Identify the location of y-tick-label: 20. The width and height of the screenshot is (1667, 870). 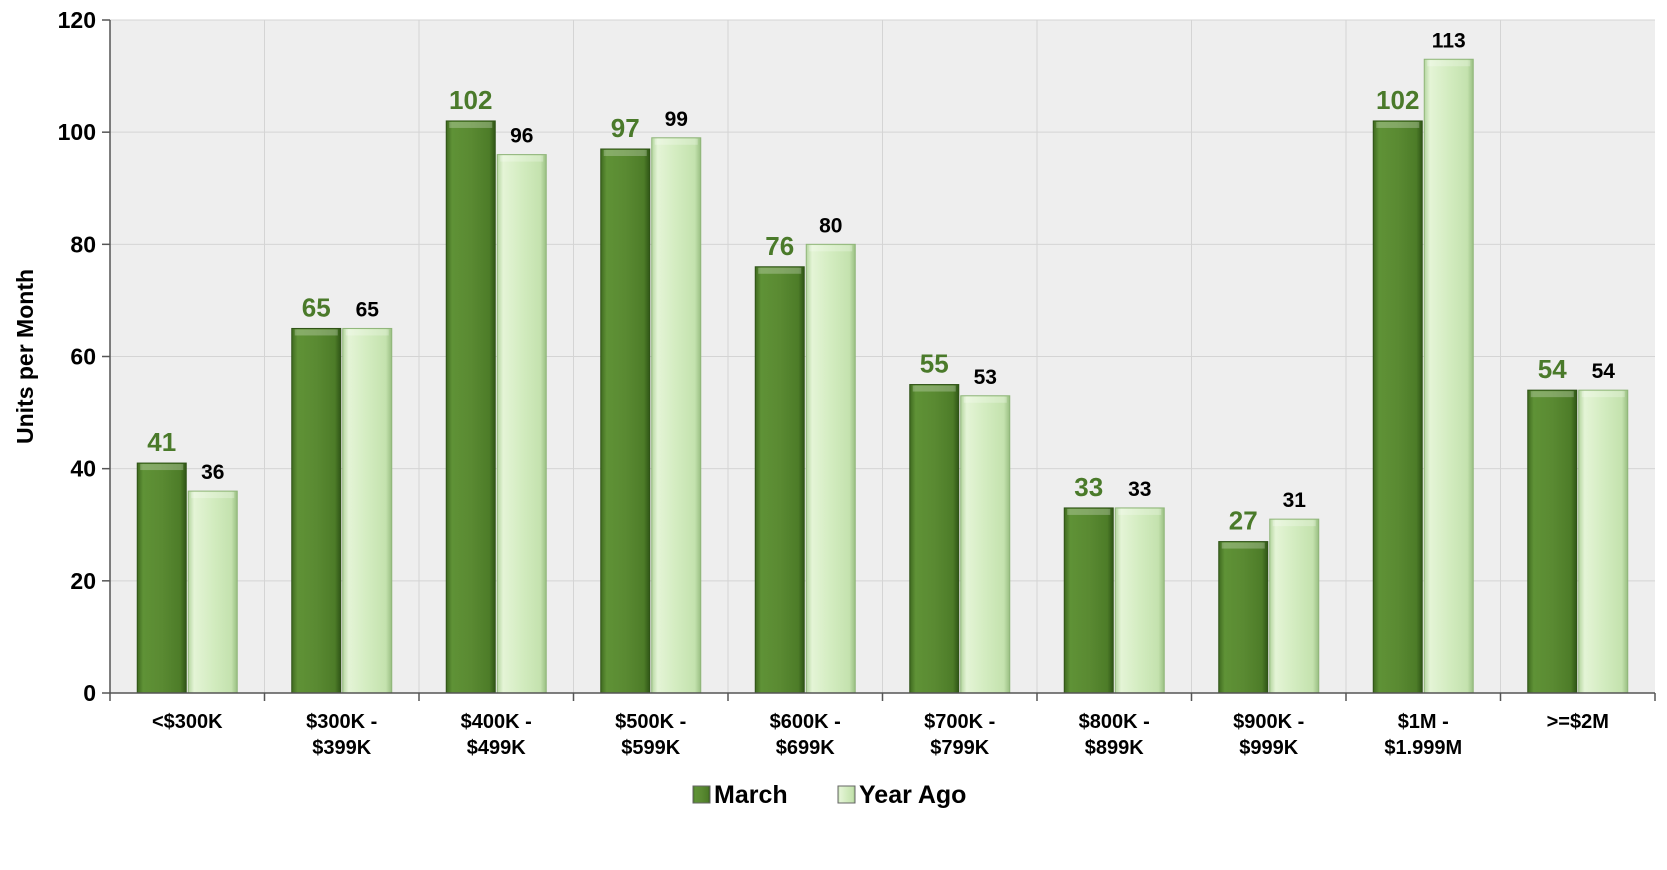
(83, 581).